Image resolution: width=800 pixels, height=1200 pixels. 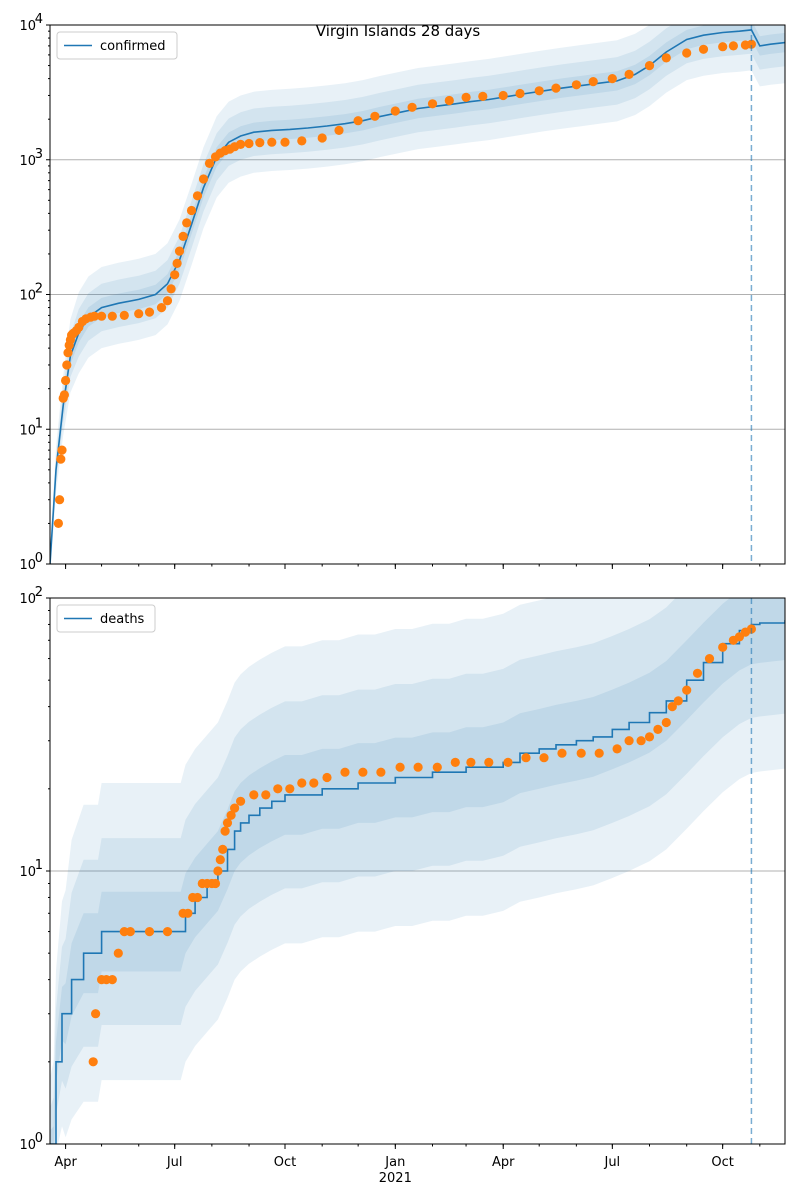 What do you see at coordinates (611, 1162) in the screenshot?
I see `x-tick-label: Jul` at bounding box center [611, 1162].